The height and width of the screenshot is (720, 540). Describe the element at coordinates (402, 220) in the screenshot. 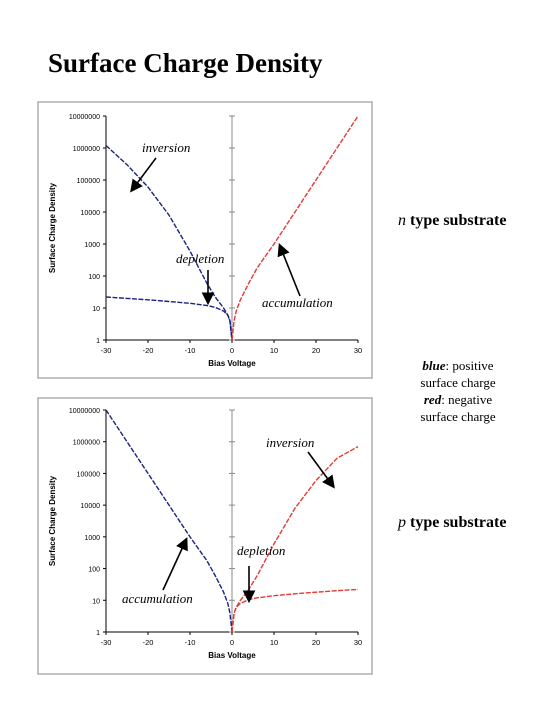

I see `n-type-prefix: n` at that location.